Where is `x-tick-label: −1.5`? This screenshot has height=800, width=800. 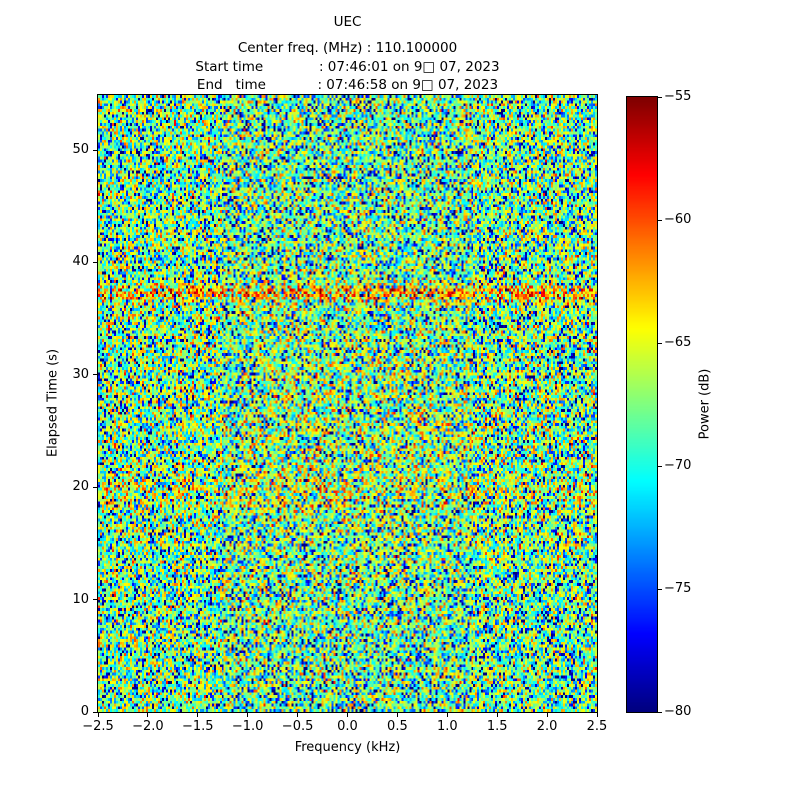
x-tick-label: −1.5 is located at coordinates (198, 726).